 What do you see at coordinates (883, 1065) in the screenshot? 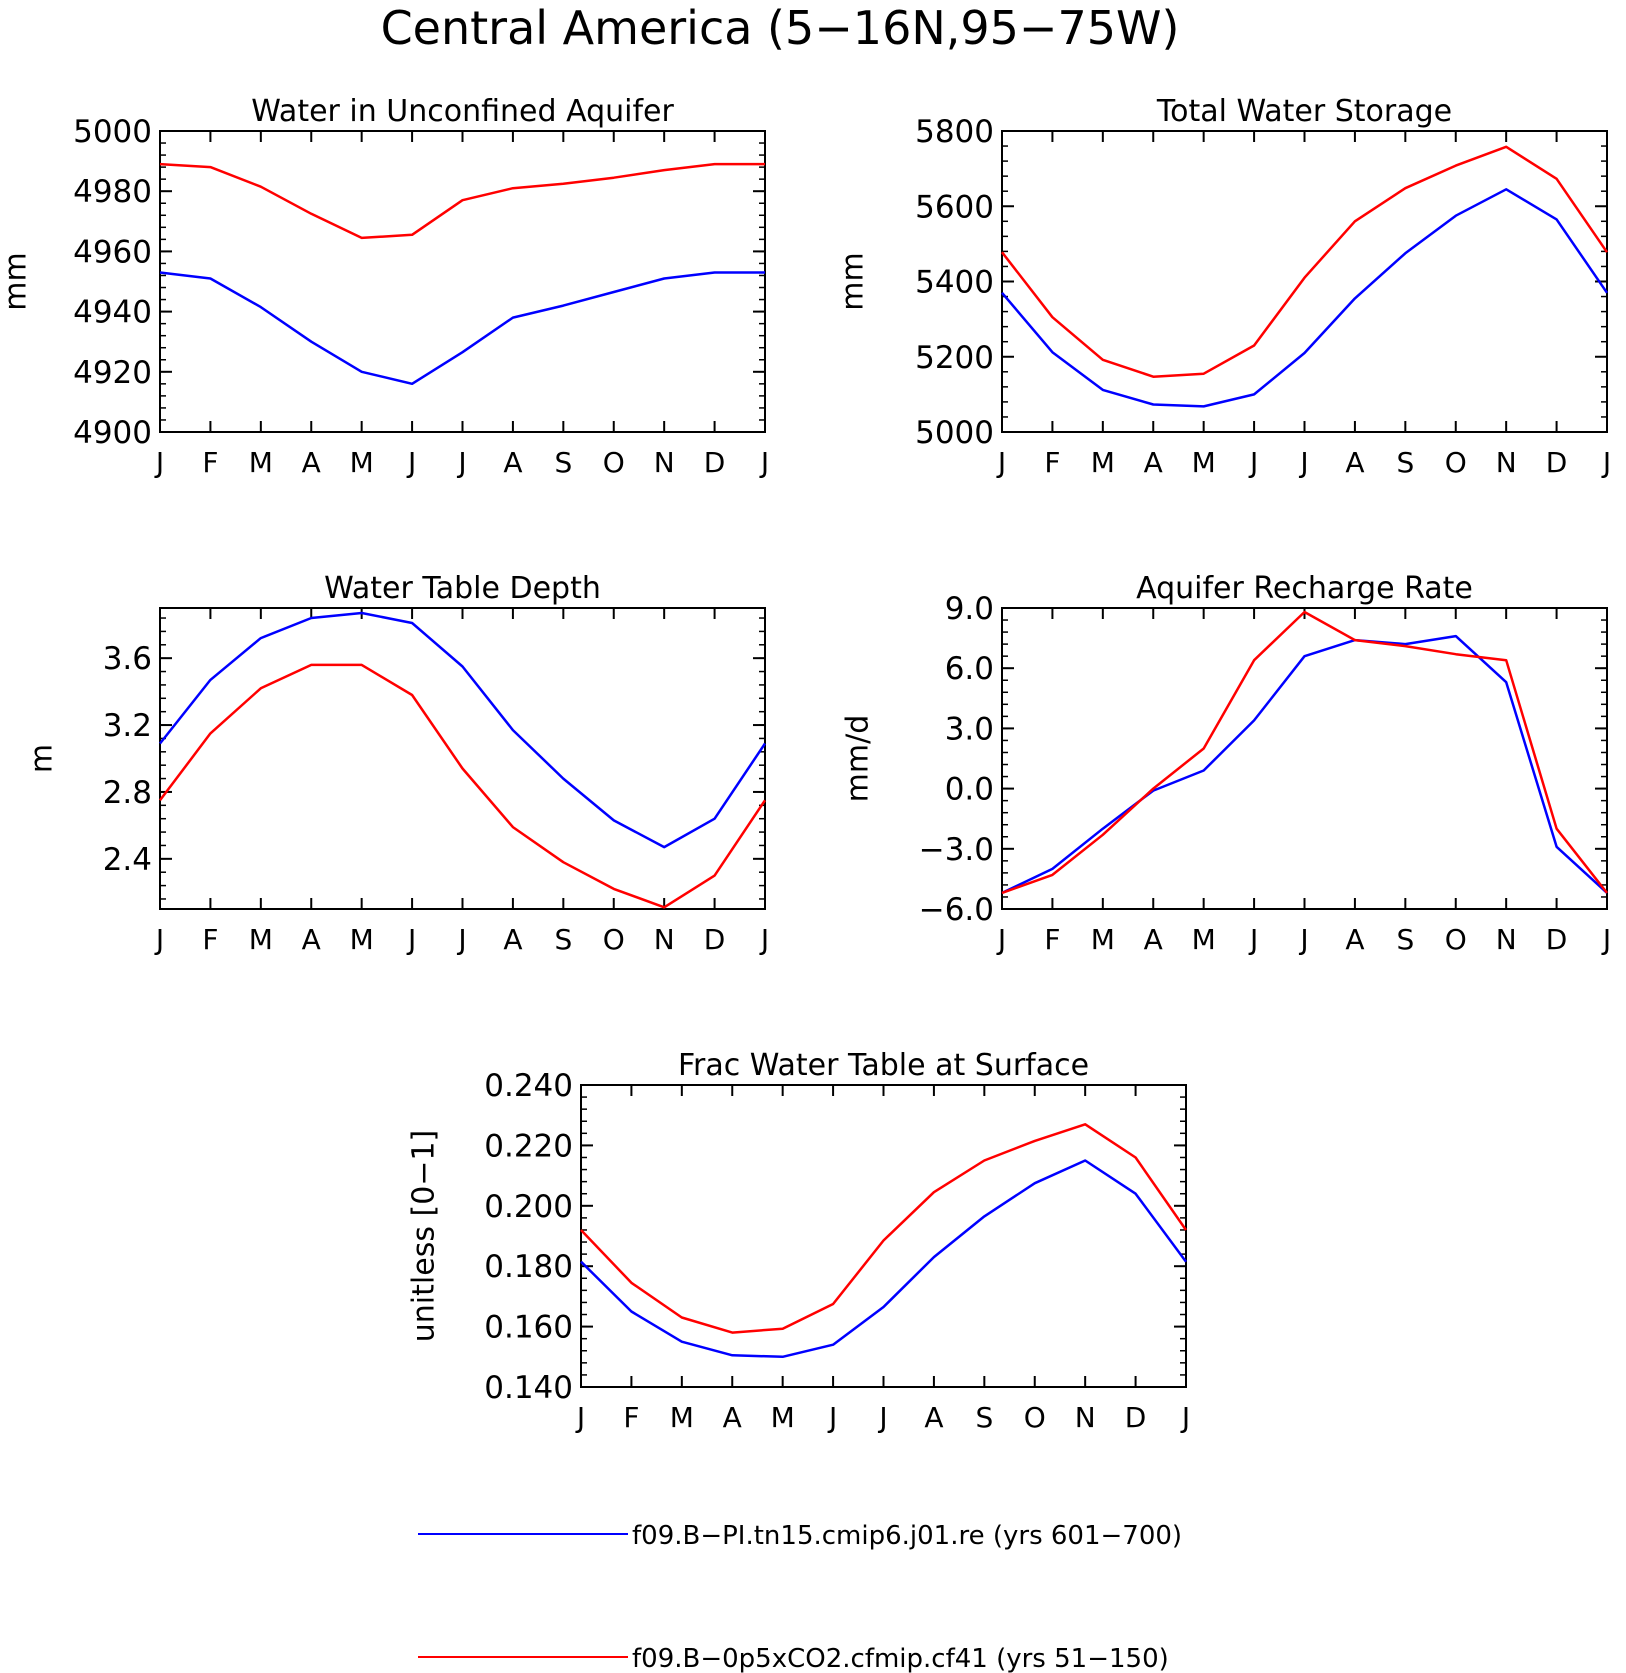
I see `panel-title: Frac Water Table at Surface` at bounding box center [883, 1065].